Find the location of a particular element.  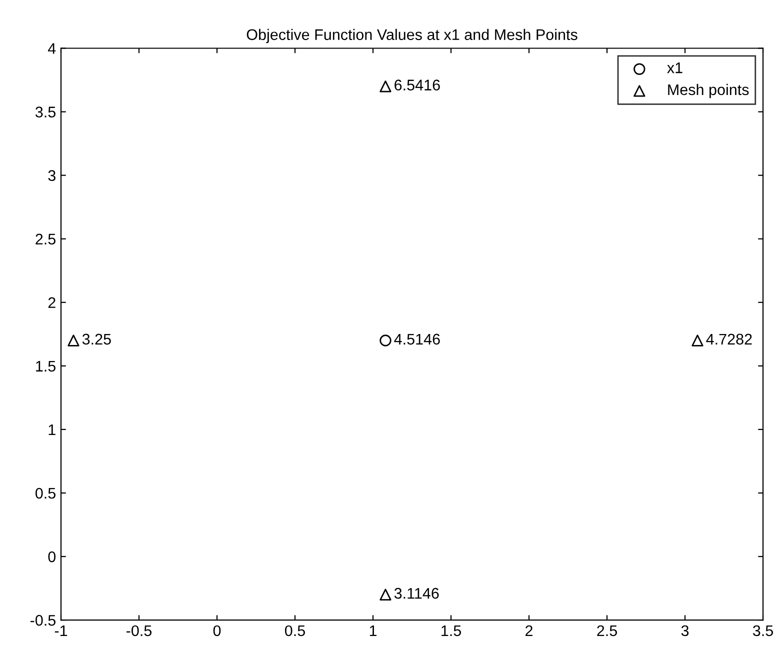

y-tick-label: 2.5 is located at coordinates (46, 239).